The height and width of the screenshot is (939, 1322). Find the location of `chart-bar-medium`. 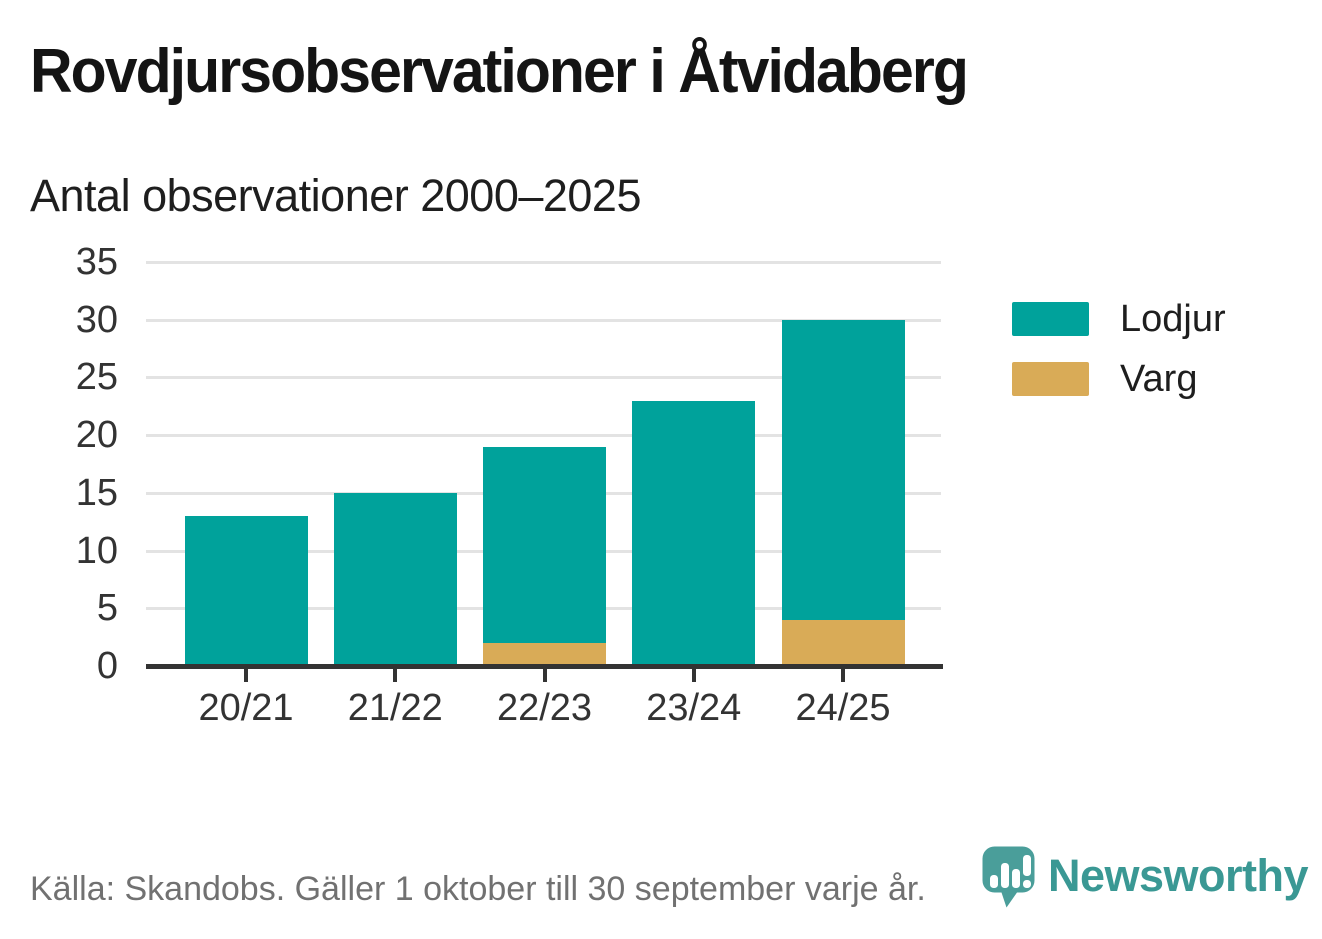

chart-bar-medium is located at coordinates (1016, 878).